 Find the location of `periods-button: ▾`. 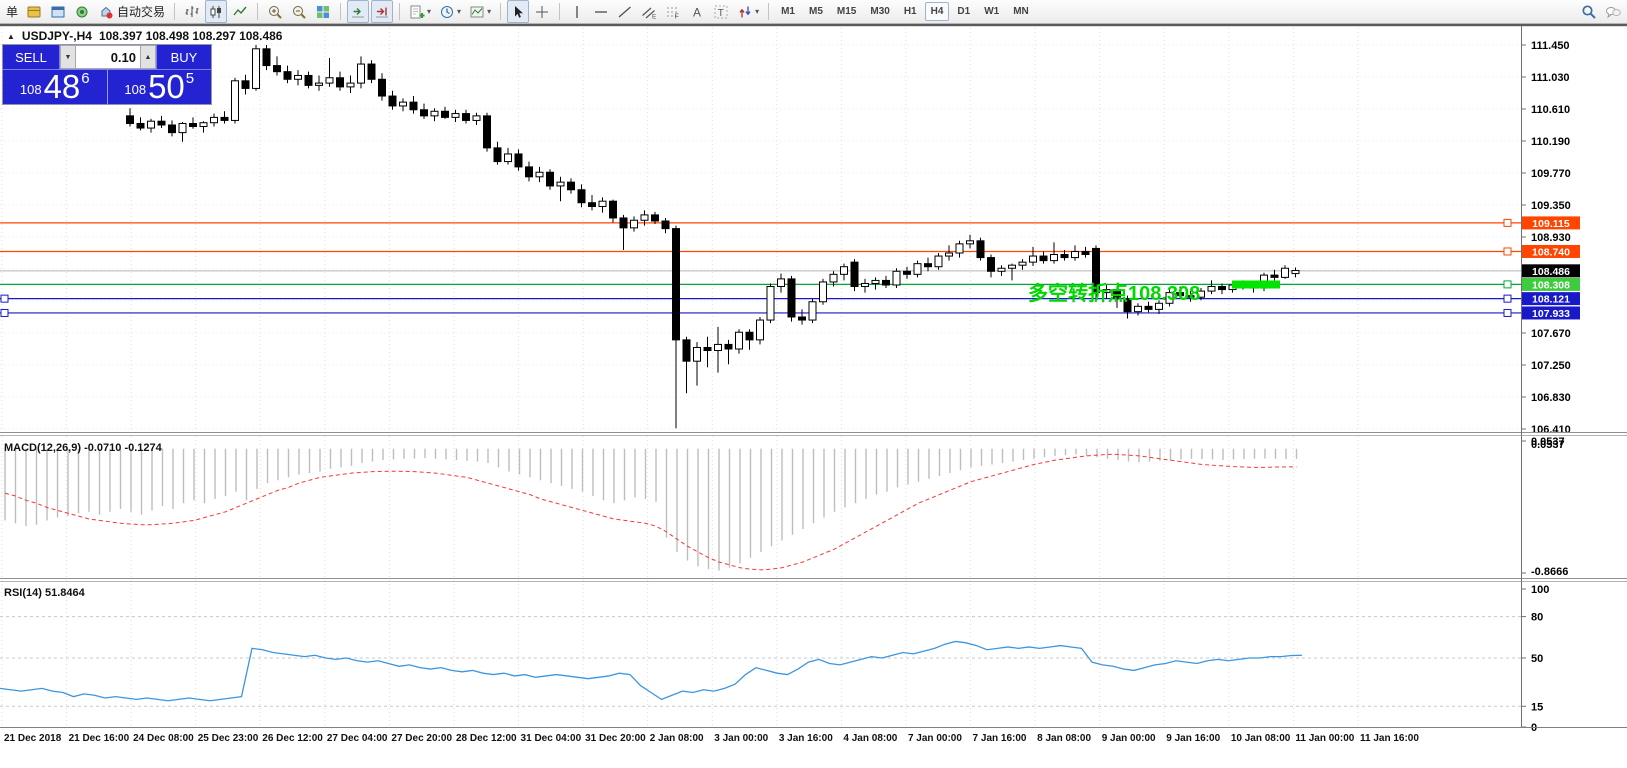

periods-button: ▾ is located at coordinates (450, 11).